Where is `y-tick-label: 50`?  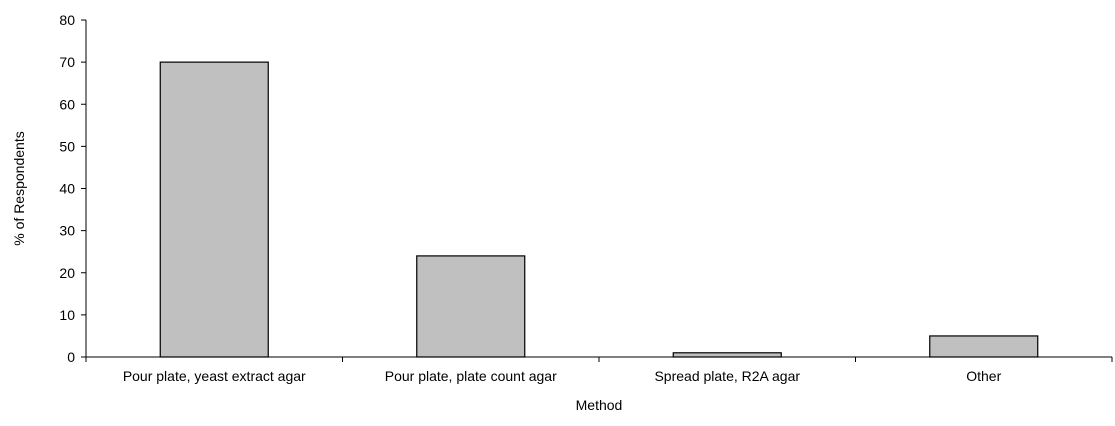
y-tick-label: 50 is located at coordinates (67, 146).